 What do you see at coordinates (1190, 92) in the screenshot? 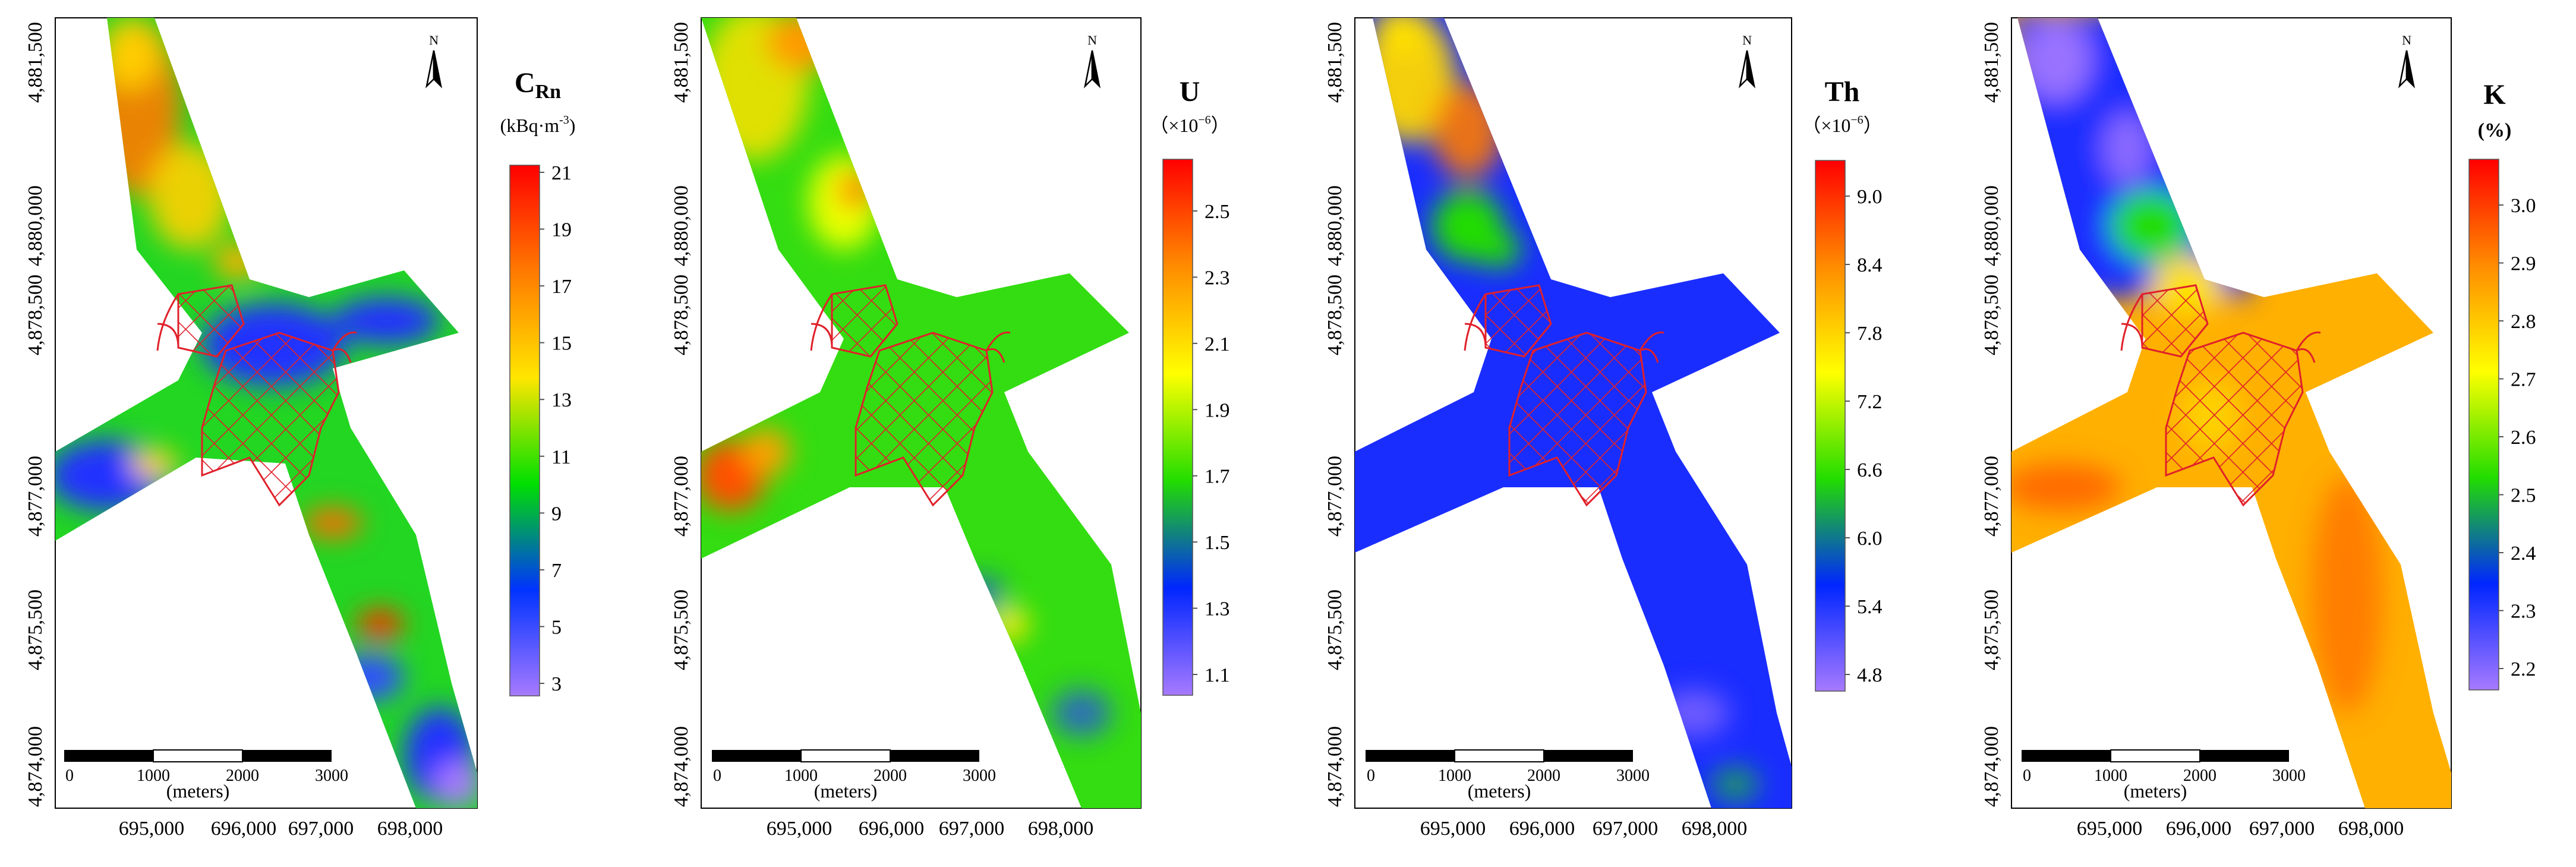
I see `legend-title: U` at bounding box center [1190, 92].